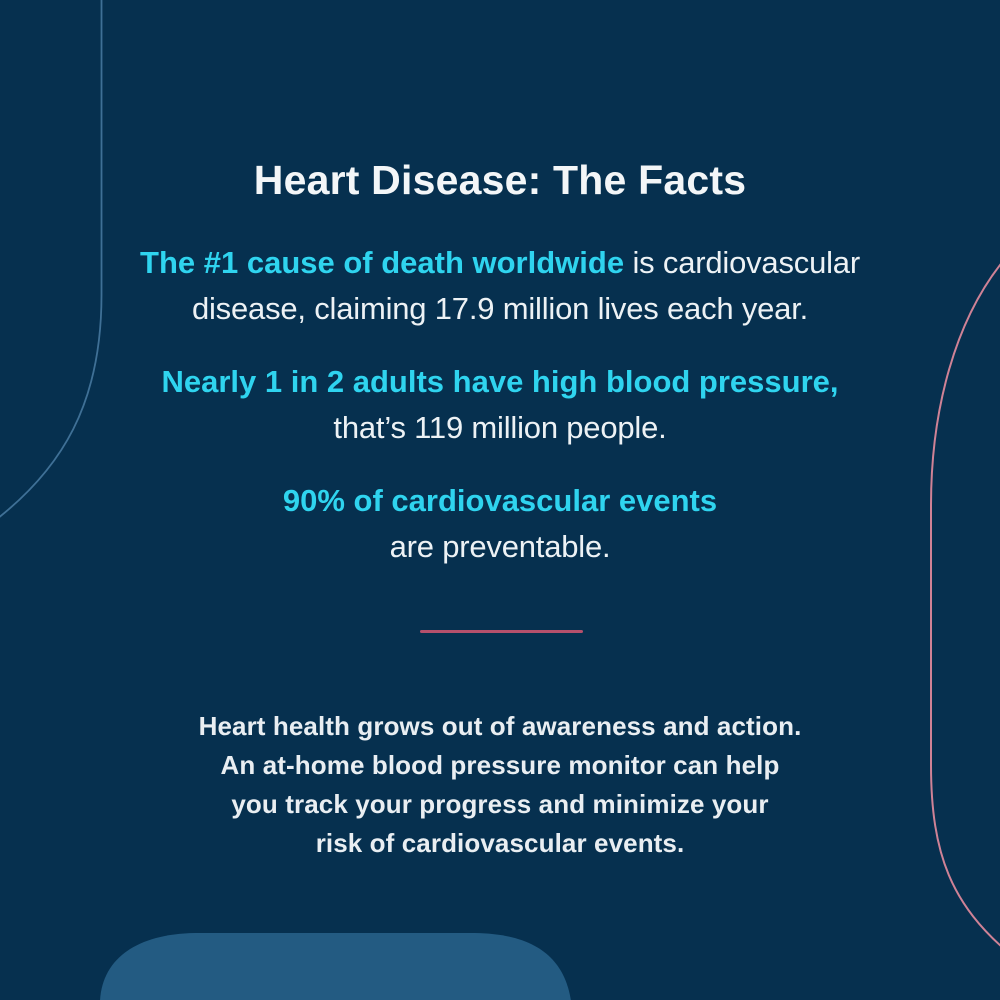 The width and height of the screenshot is (1000, 1000). I want to click on fact-plain-text: that’s 119 million people., so click(500, 427).